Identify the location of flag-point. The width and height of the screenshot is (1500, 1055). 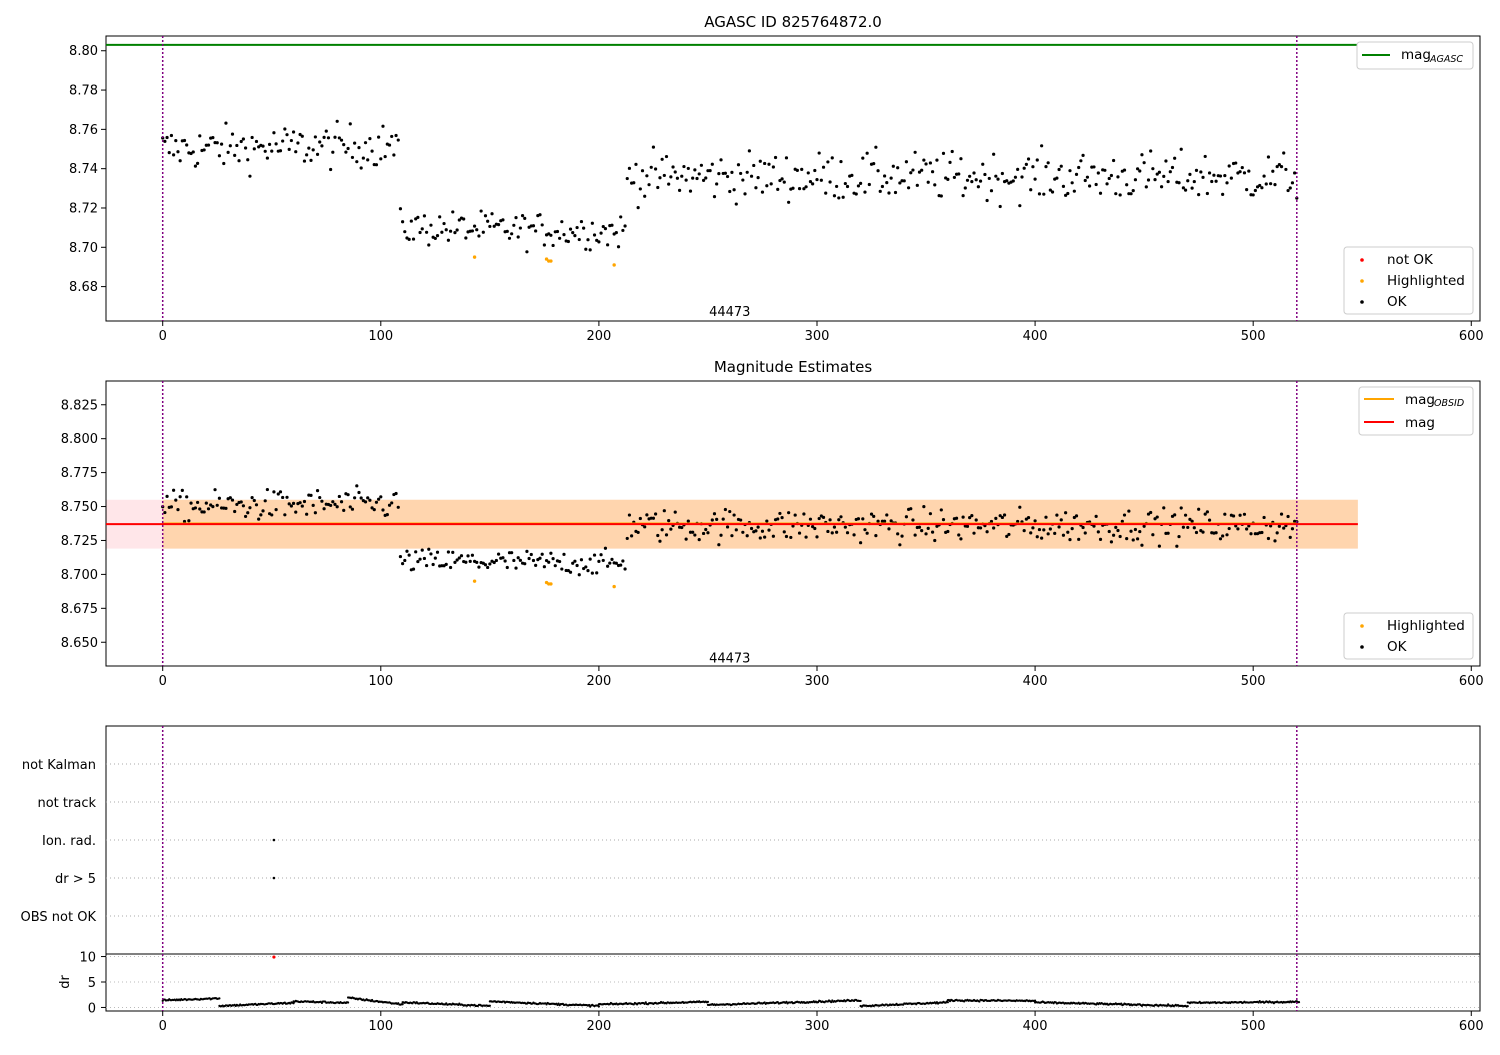
(274, 878).